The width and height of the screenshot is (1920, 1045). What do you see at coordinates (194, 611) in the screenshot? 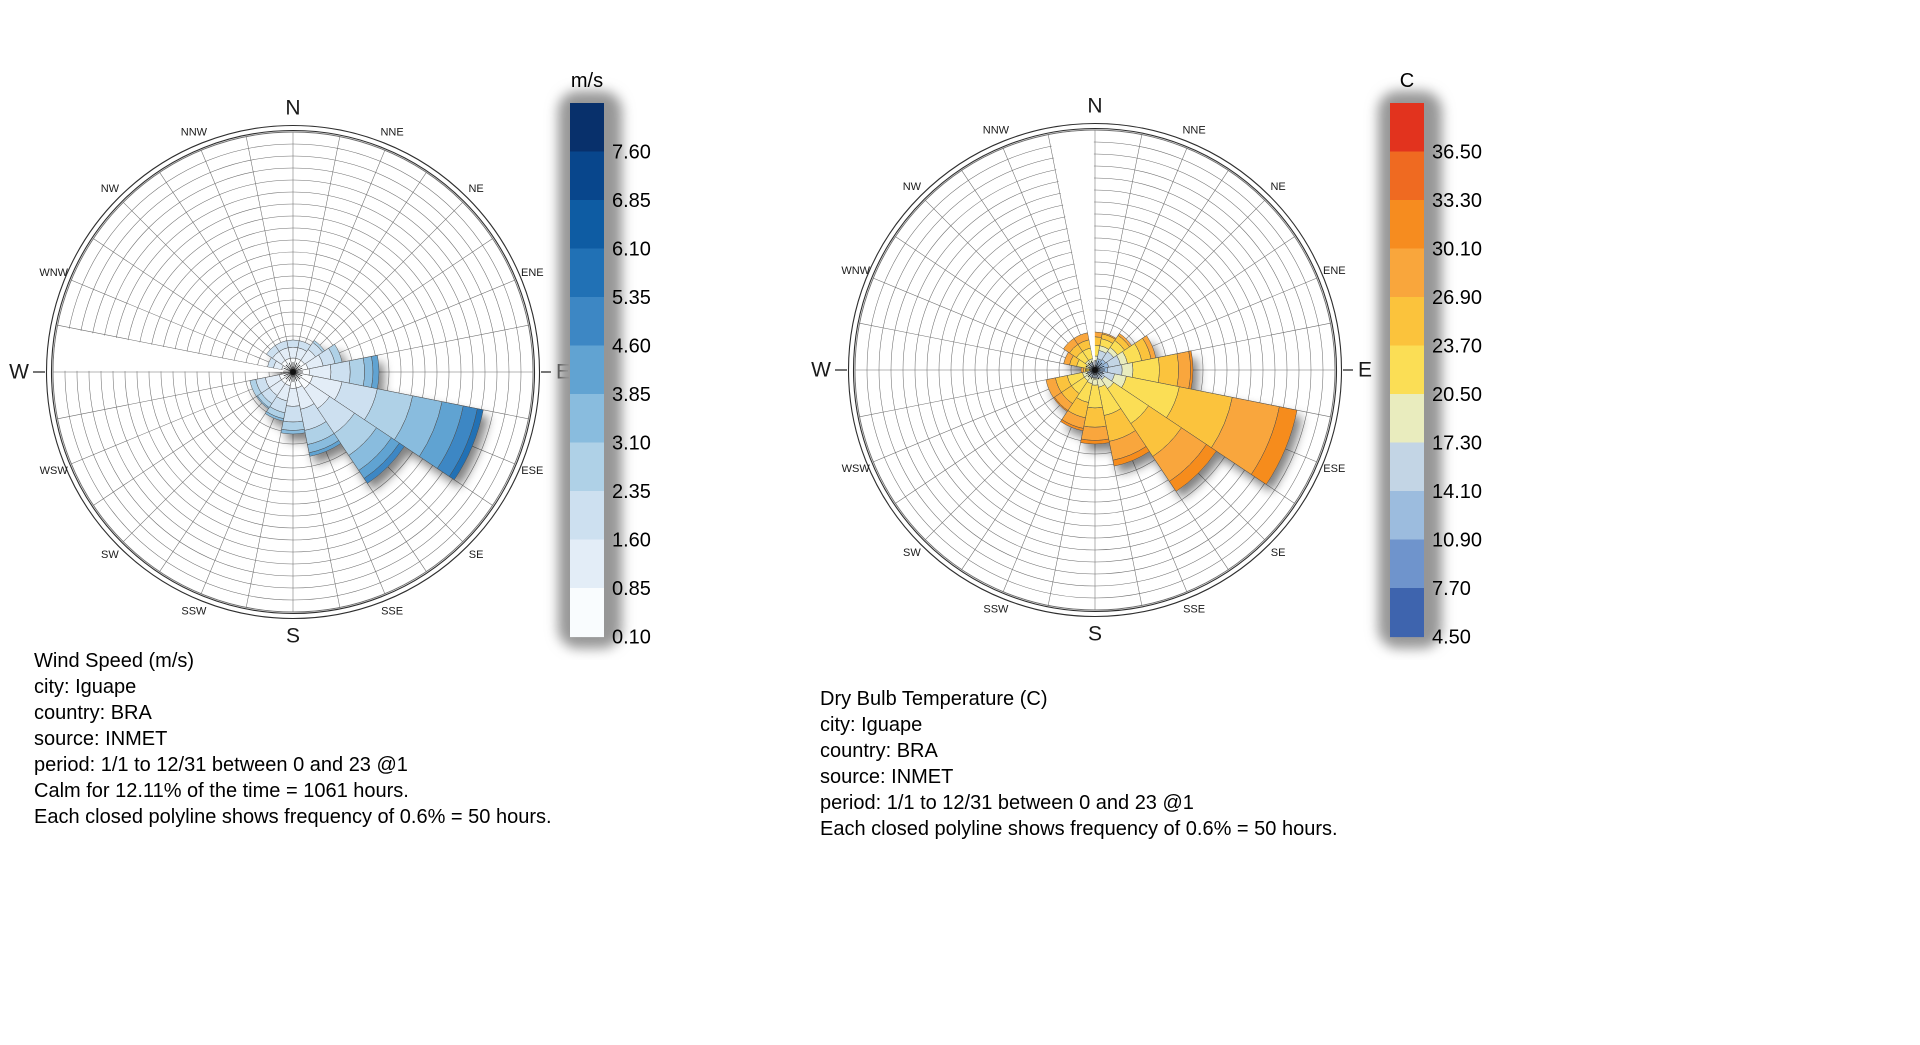
I see `compass-label-SSW: SSW` at bounding box center [194, 611].